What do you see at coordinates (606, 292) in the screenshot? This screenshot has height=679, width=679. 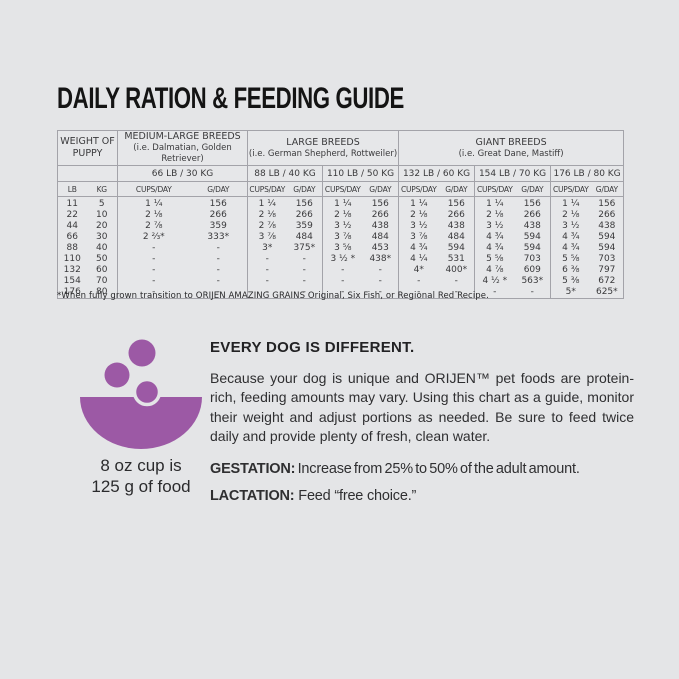 I see `cell-value: 625*` at bounding box center [606, 292].